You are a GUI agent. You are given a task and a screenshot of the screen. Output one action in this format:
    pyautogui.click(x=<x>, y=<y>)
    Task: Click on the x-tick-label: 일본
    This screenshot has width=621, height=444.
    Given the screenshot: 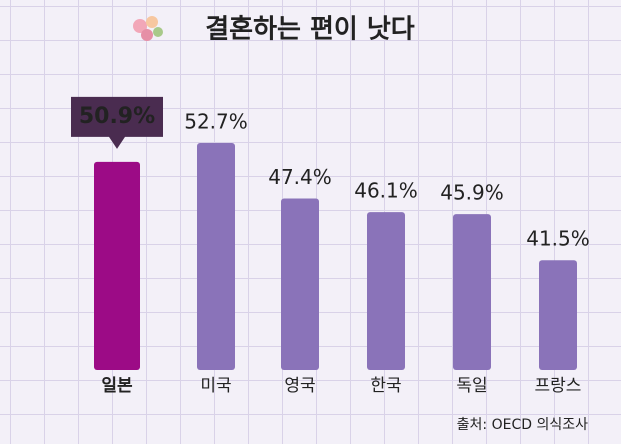 What is the action you would take?
    pyautogui.click(x=117, y=386)
    